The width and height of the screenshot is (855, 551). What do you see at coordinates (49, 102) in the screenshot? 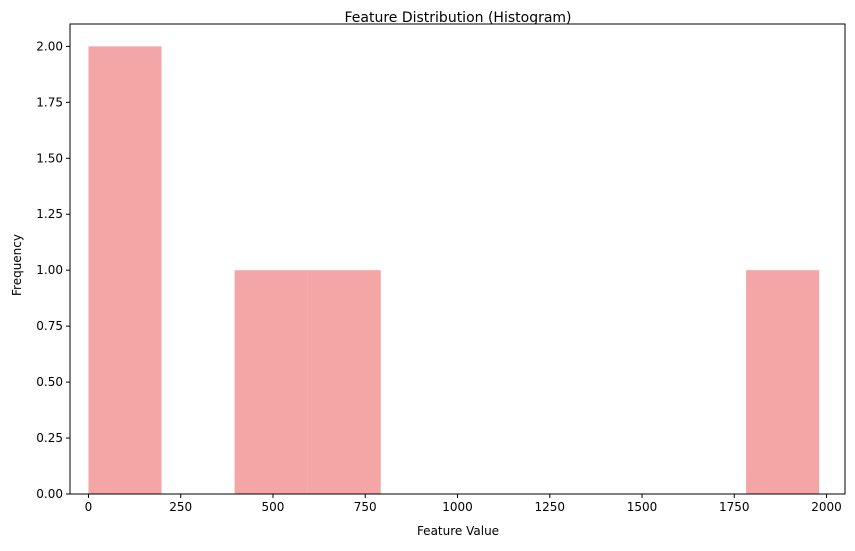
I see `y-tick-label: 1.75` at bounding box center [49, 102].